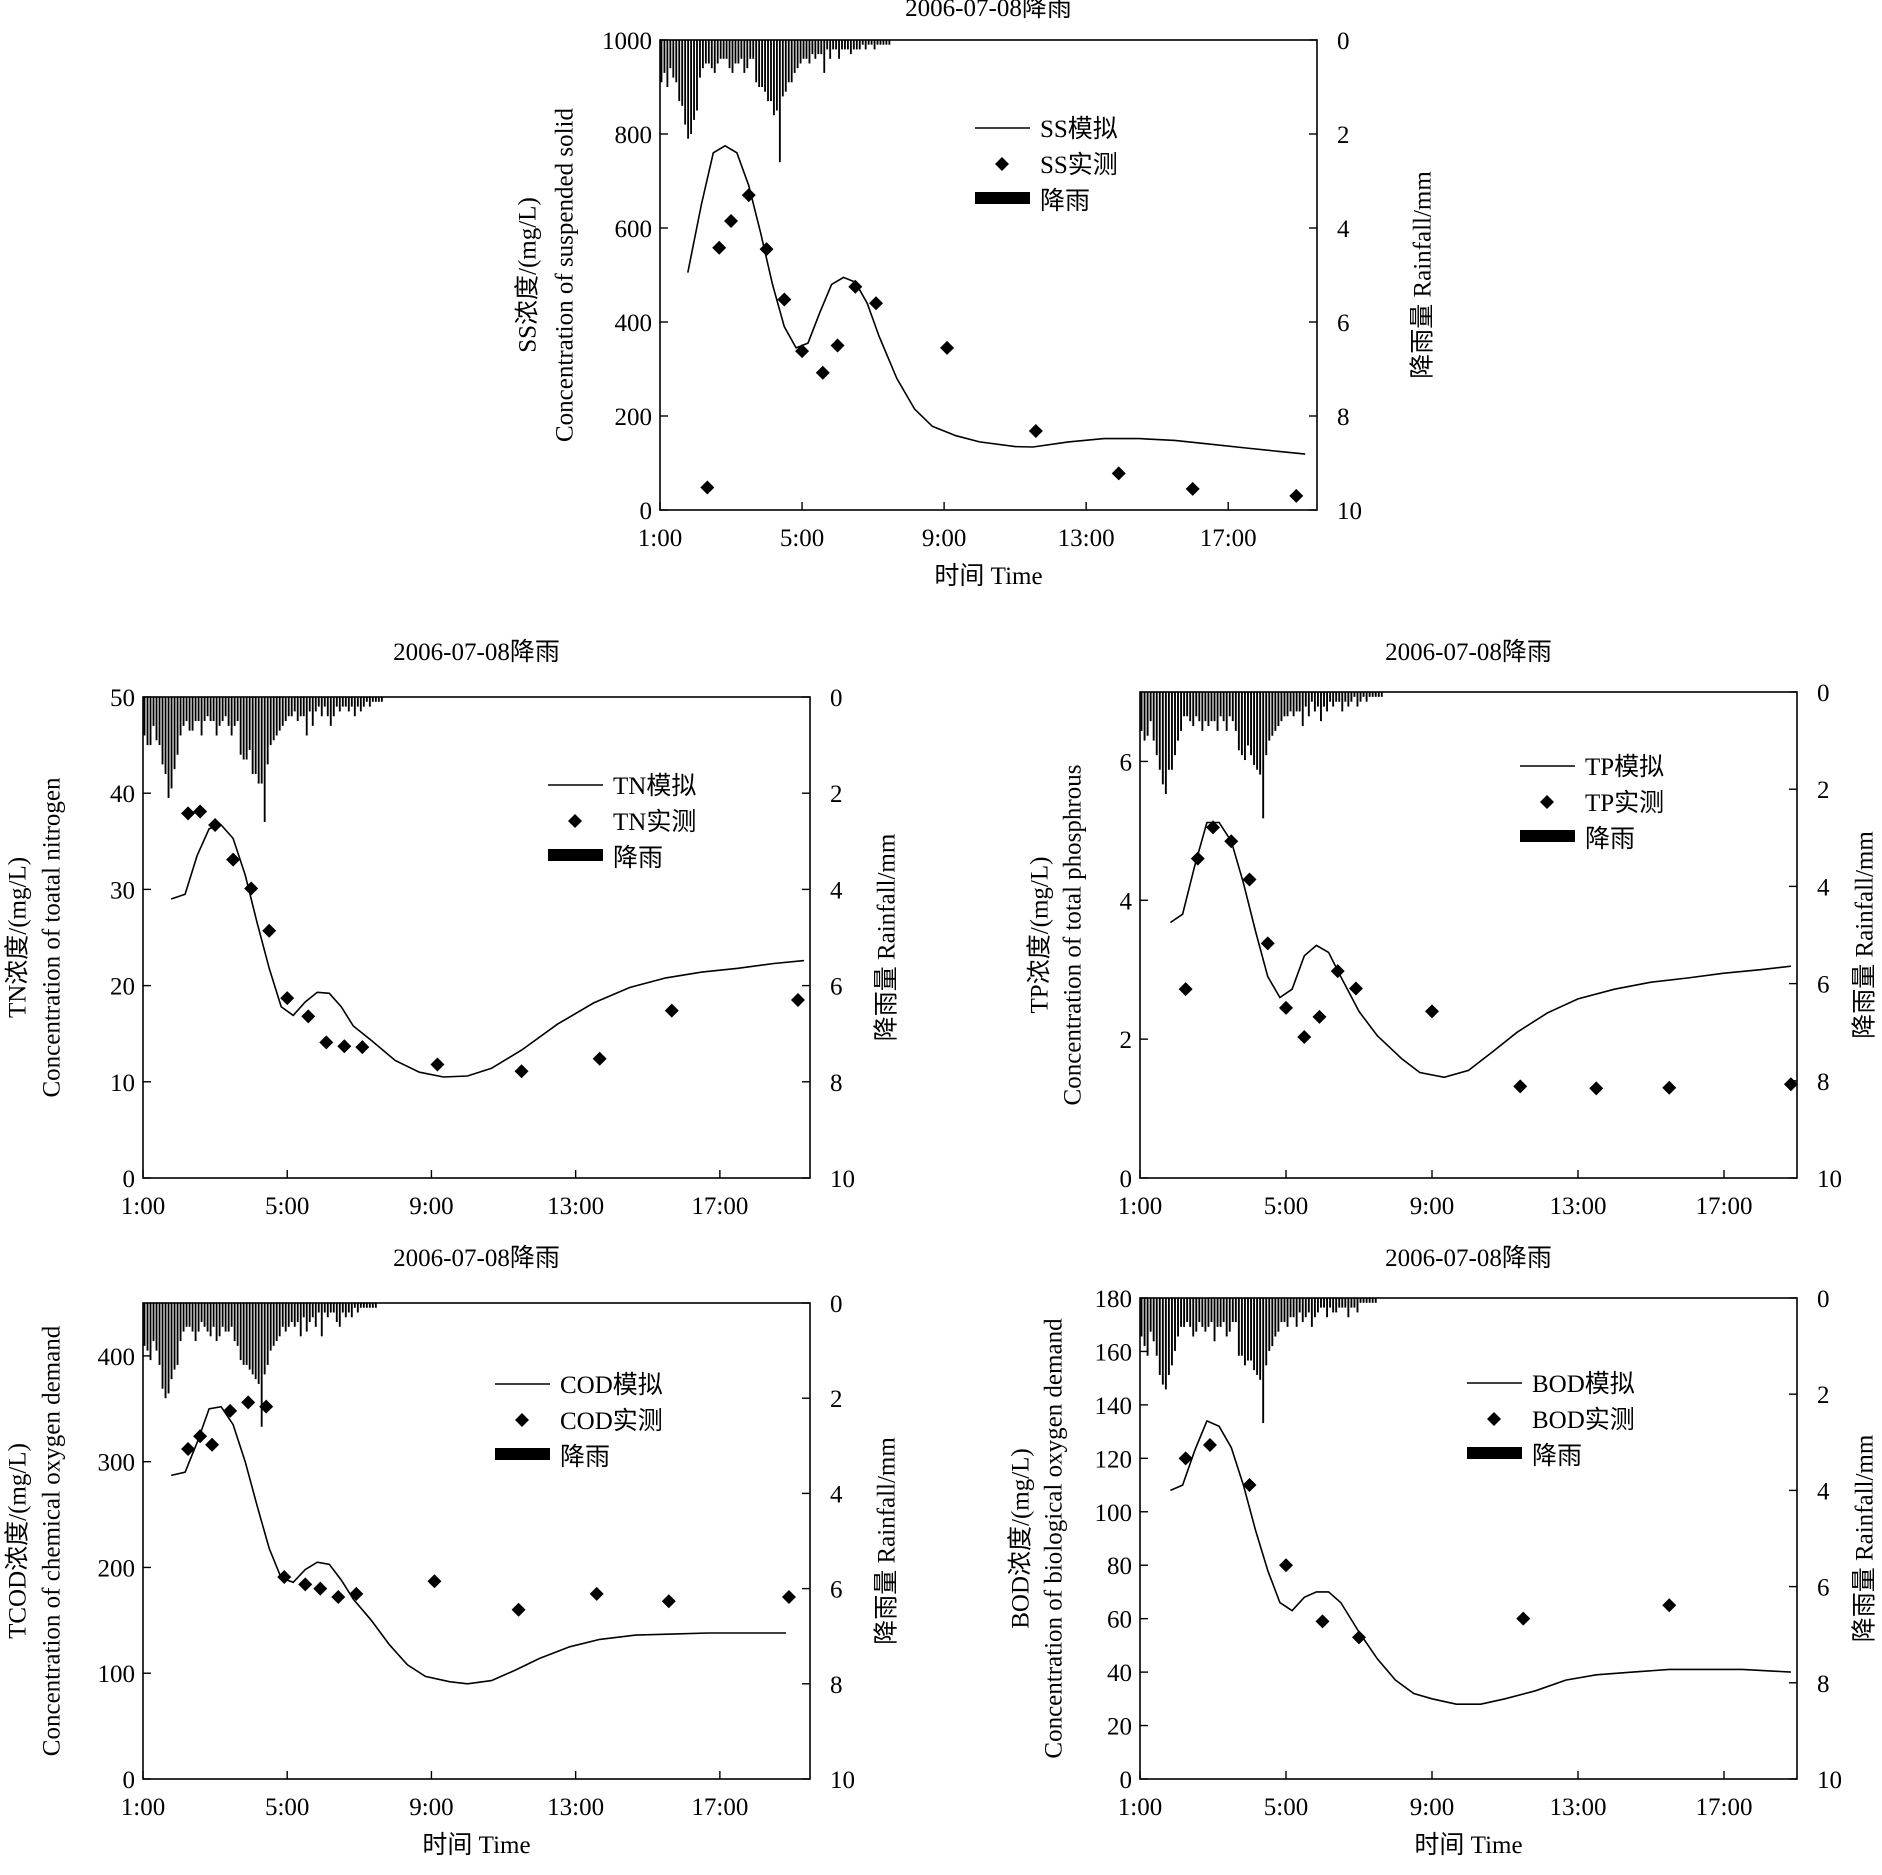 The height and width of the screenshot is (1875, 1882). What do you see at coordinates (887, 1541) in the screenshot?
I see `y2-axis-label: 降雨量 Rainfall/mm` at bounding box center [887, 1541].